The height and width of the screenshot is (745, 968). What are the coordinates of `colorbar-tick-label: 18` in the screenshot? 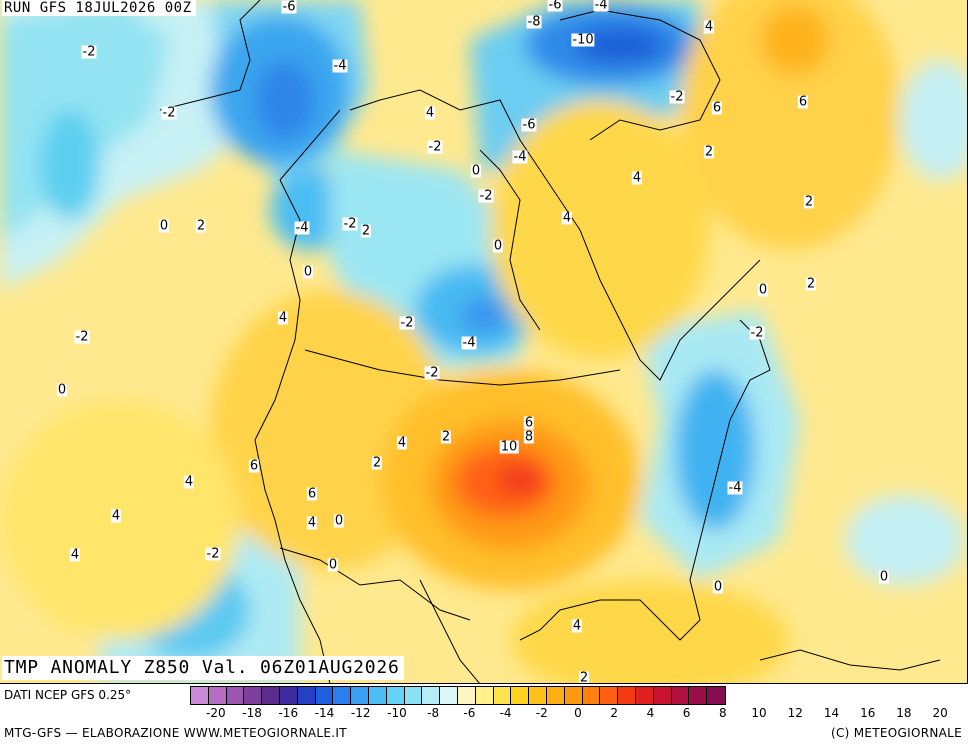 It's located at (904, 713).